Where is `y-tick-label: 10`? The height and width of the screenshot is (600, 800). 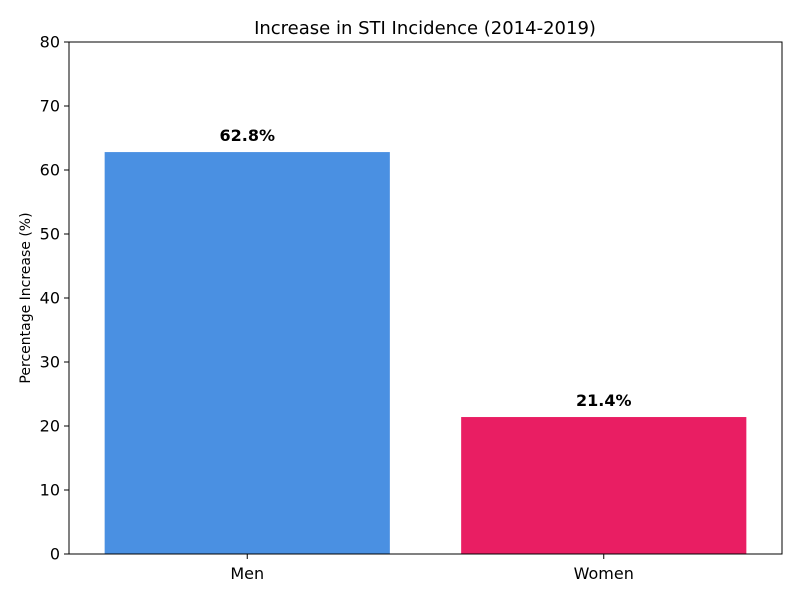 y-tick-label: 10 is located at coordinates (50, 490).